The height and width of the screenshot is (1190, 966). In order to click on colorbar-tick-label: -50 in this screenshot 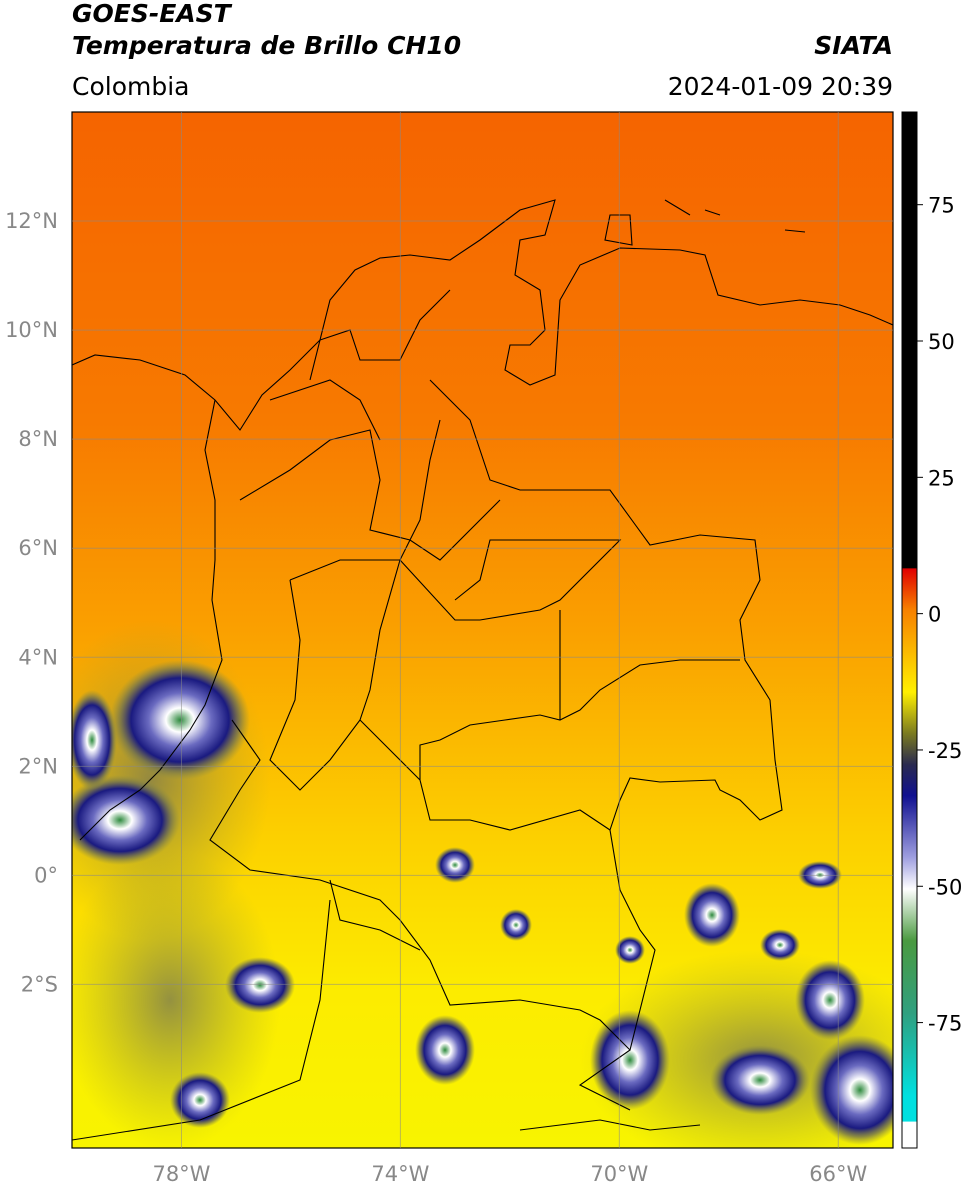, I will do `click(945, 887)`.